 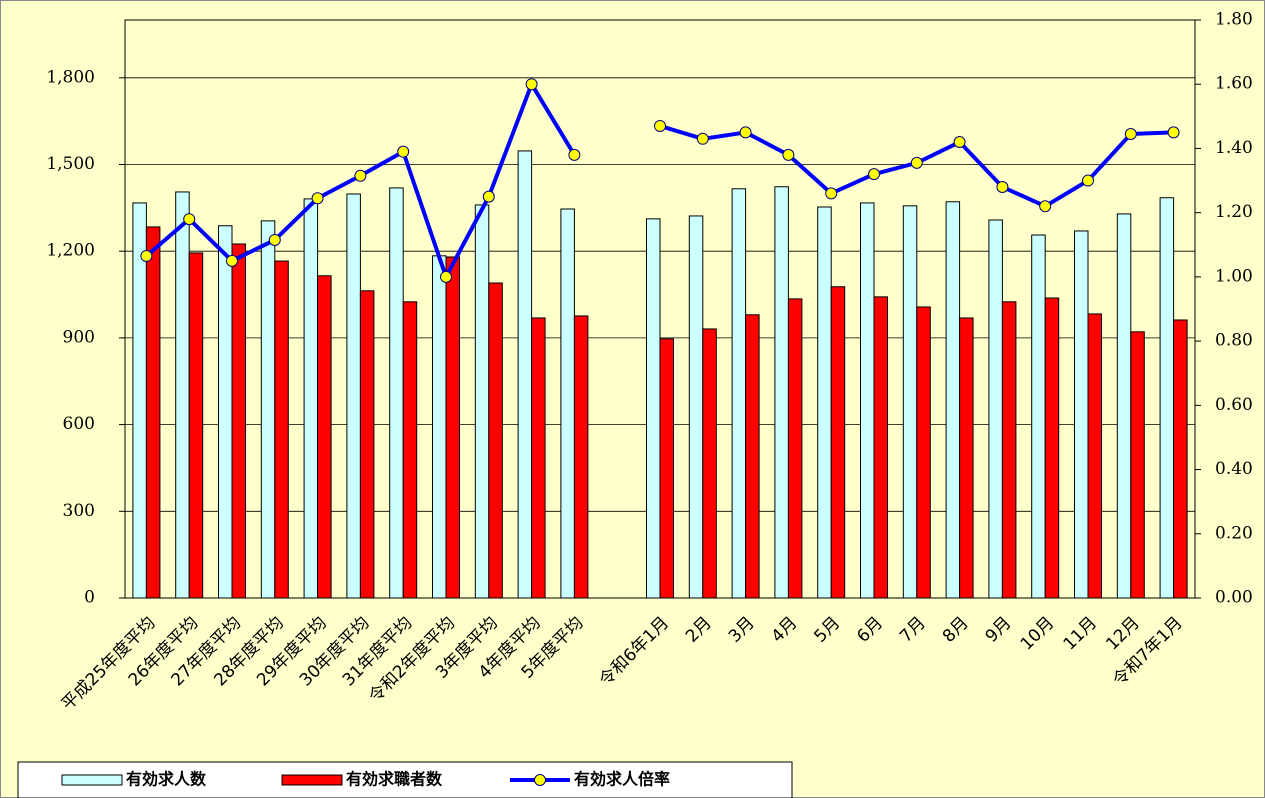 I want to click on legend-label: 有効求職者数, so click(x=394, y=779).